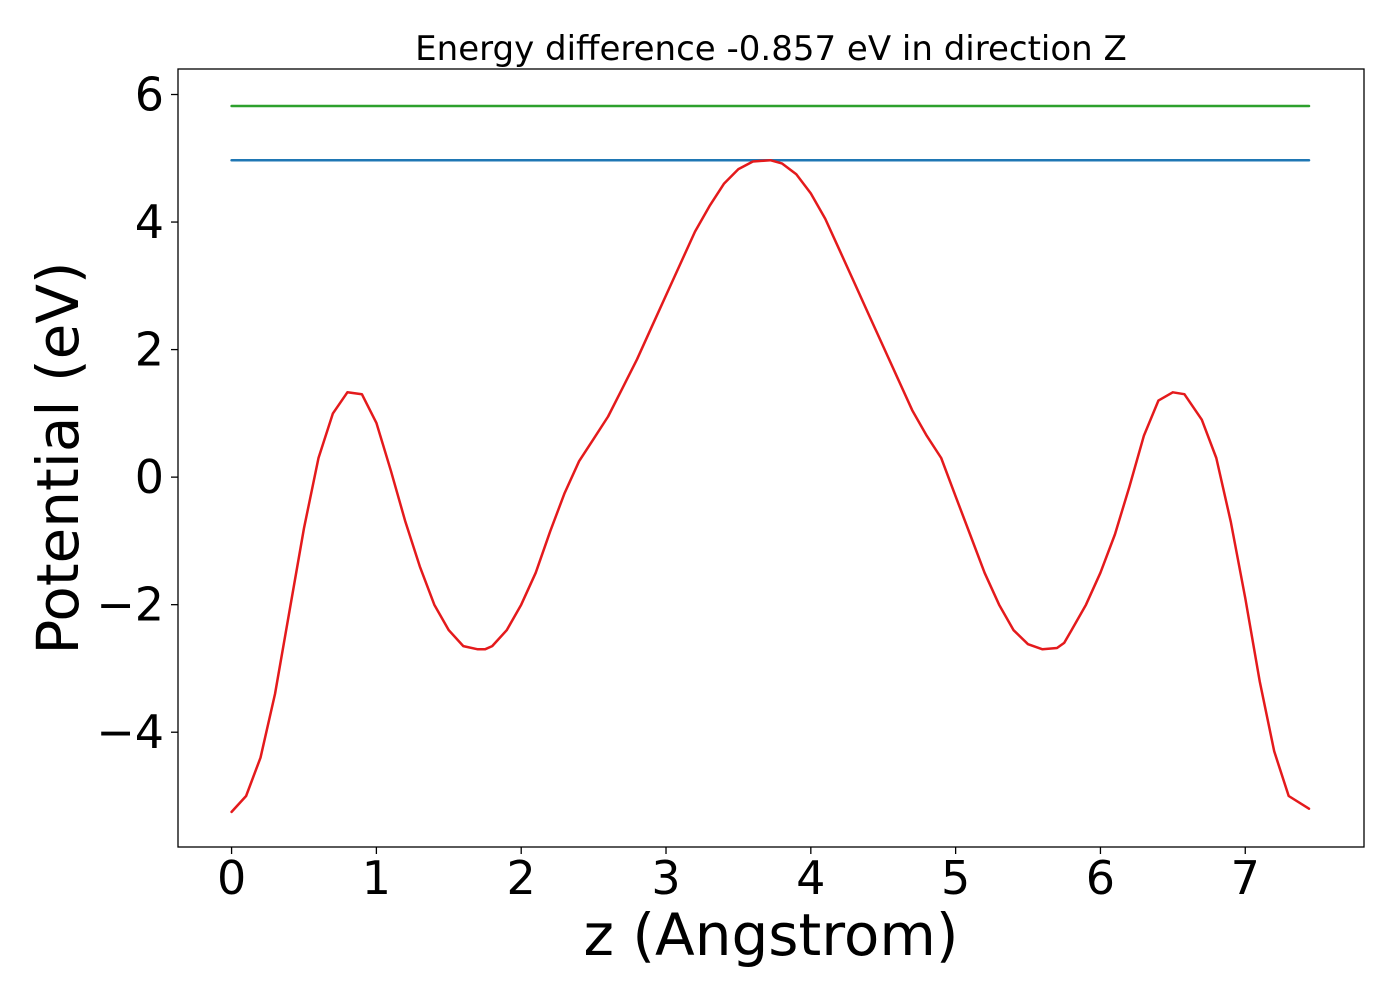 This screenshot has width=1400, height=1000. I want to click on x-axis-label: z (Angstrom), so click(771, 935).